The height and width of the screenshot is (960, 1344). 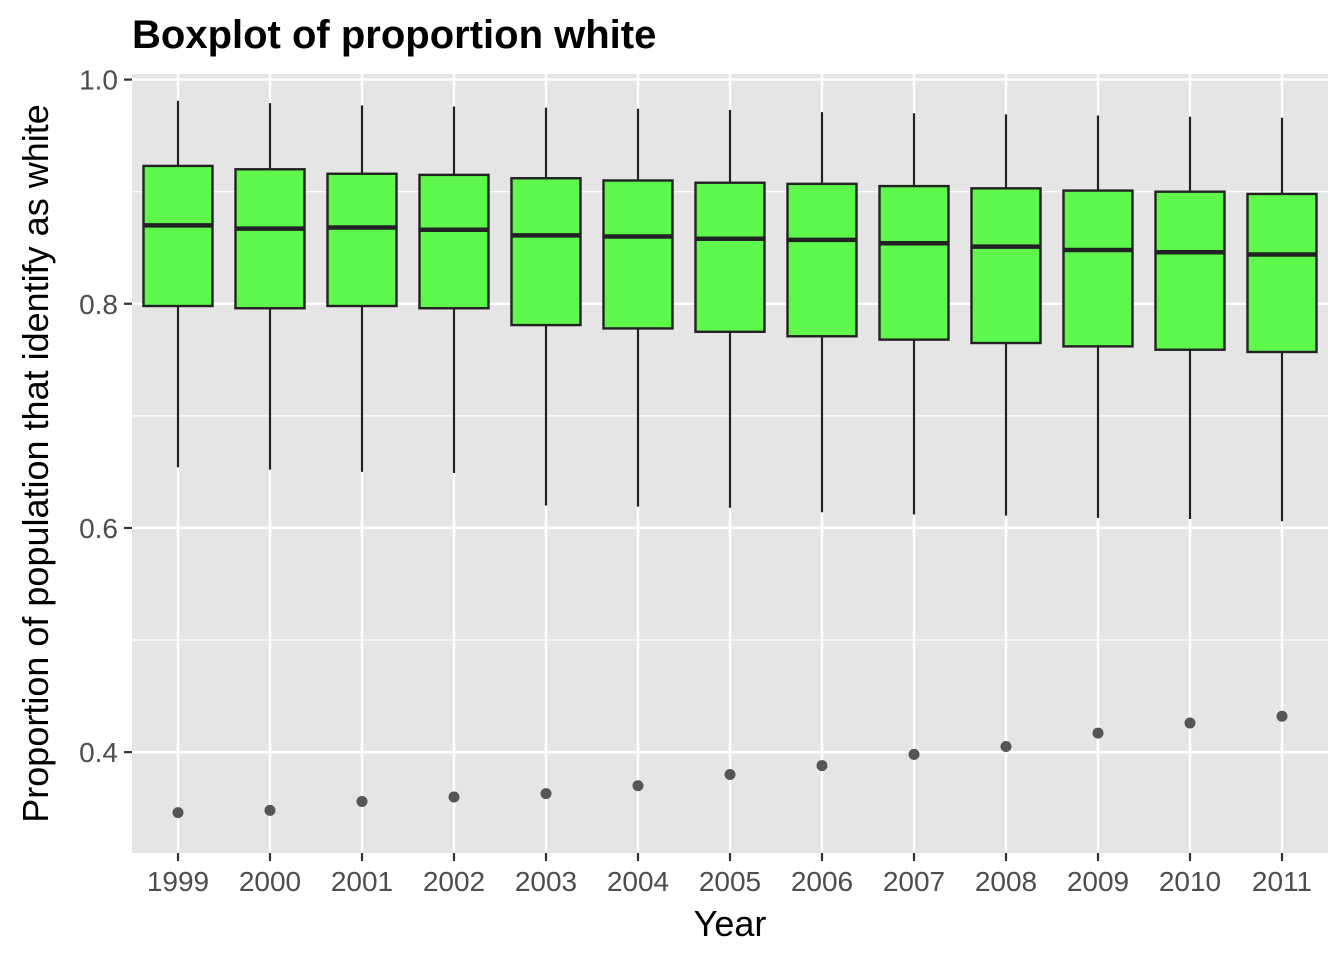 What do you see at coordinates (1190, 422) in the screenshot?
I see `box-2010` at bounding box center [1190, 422].